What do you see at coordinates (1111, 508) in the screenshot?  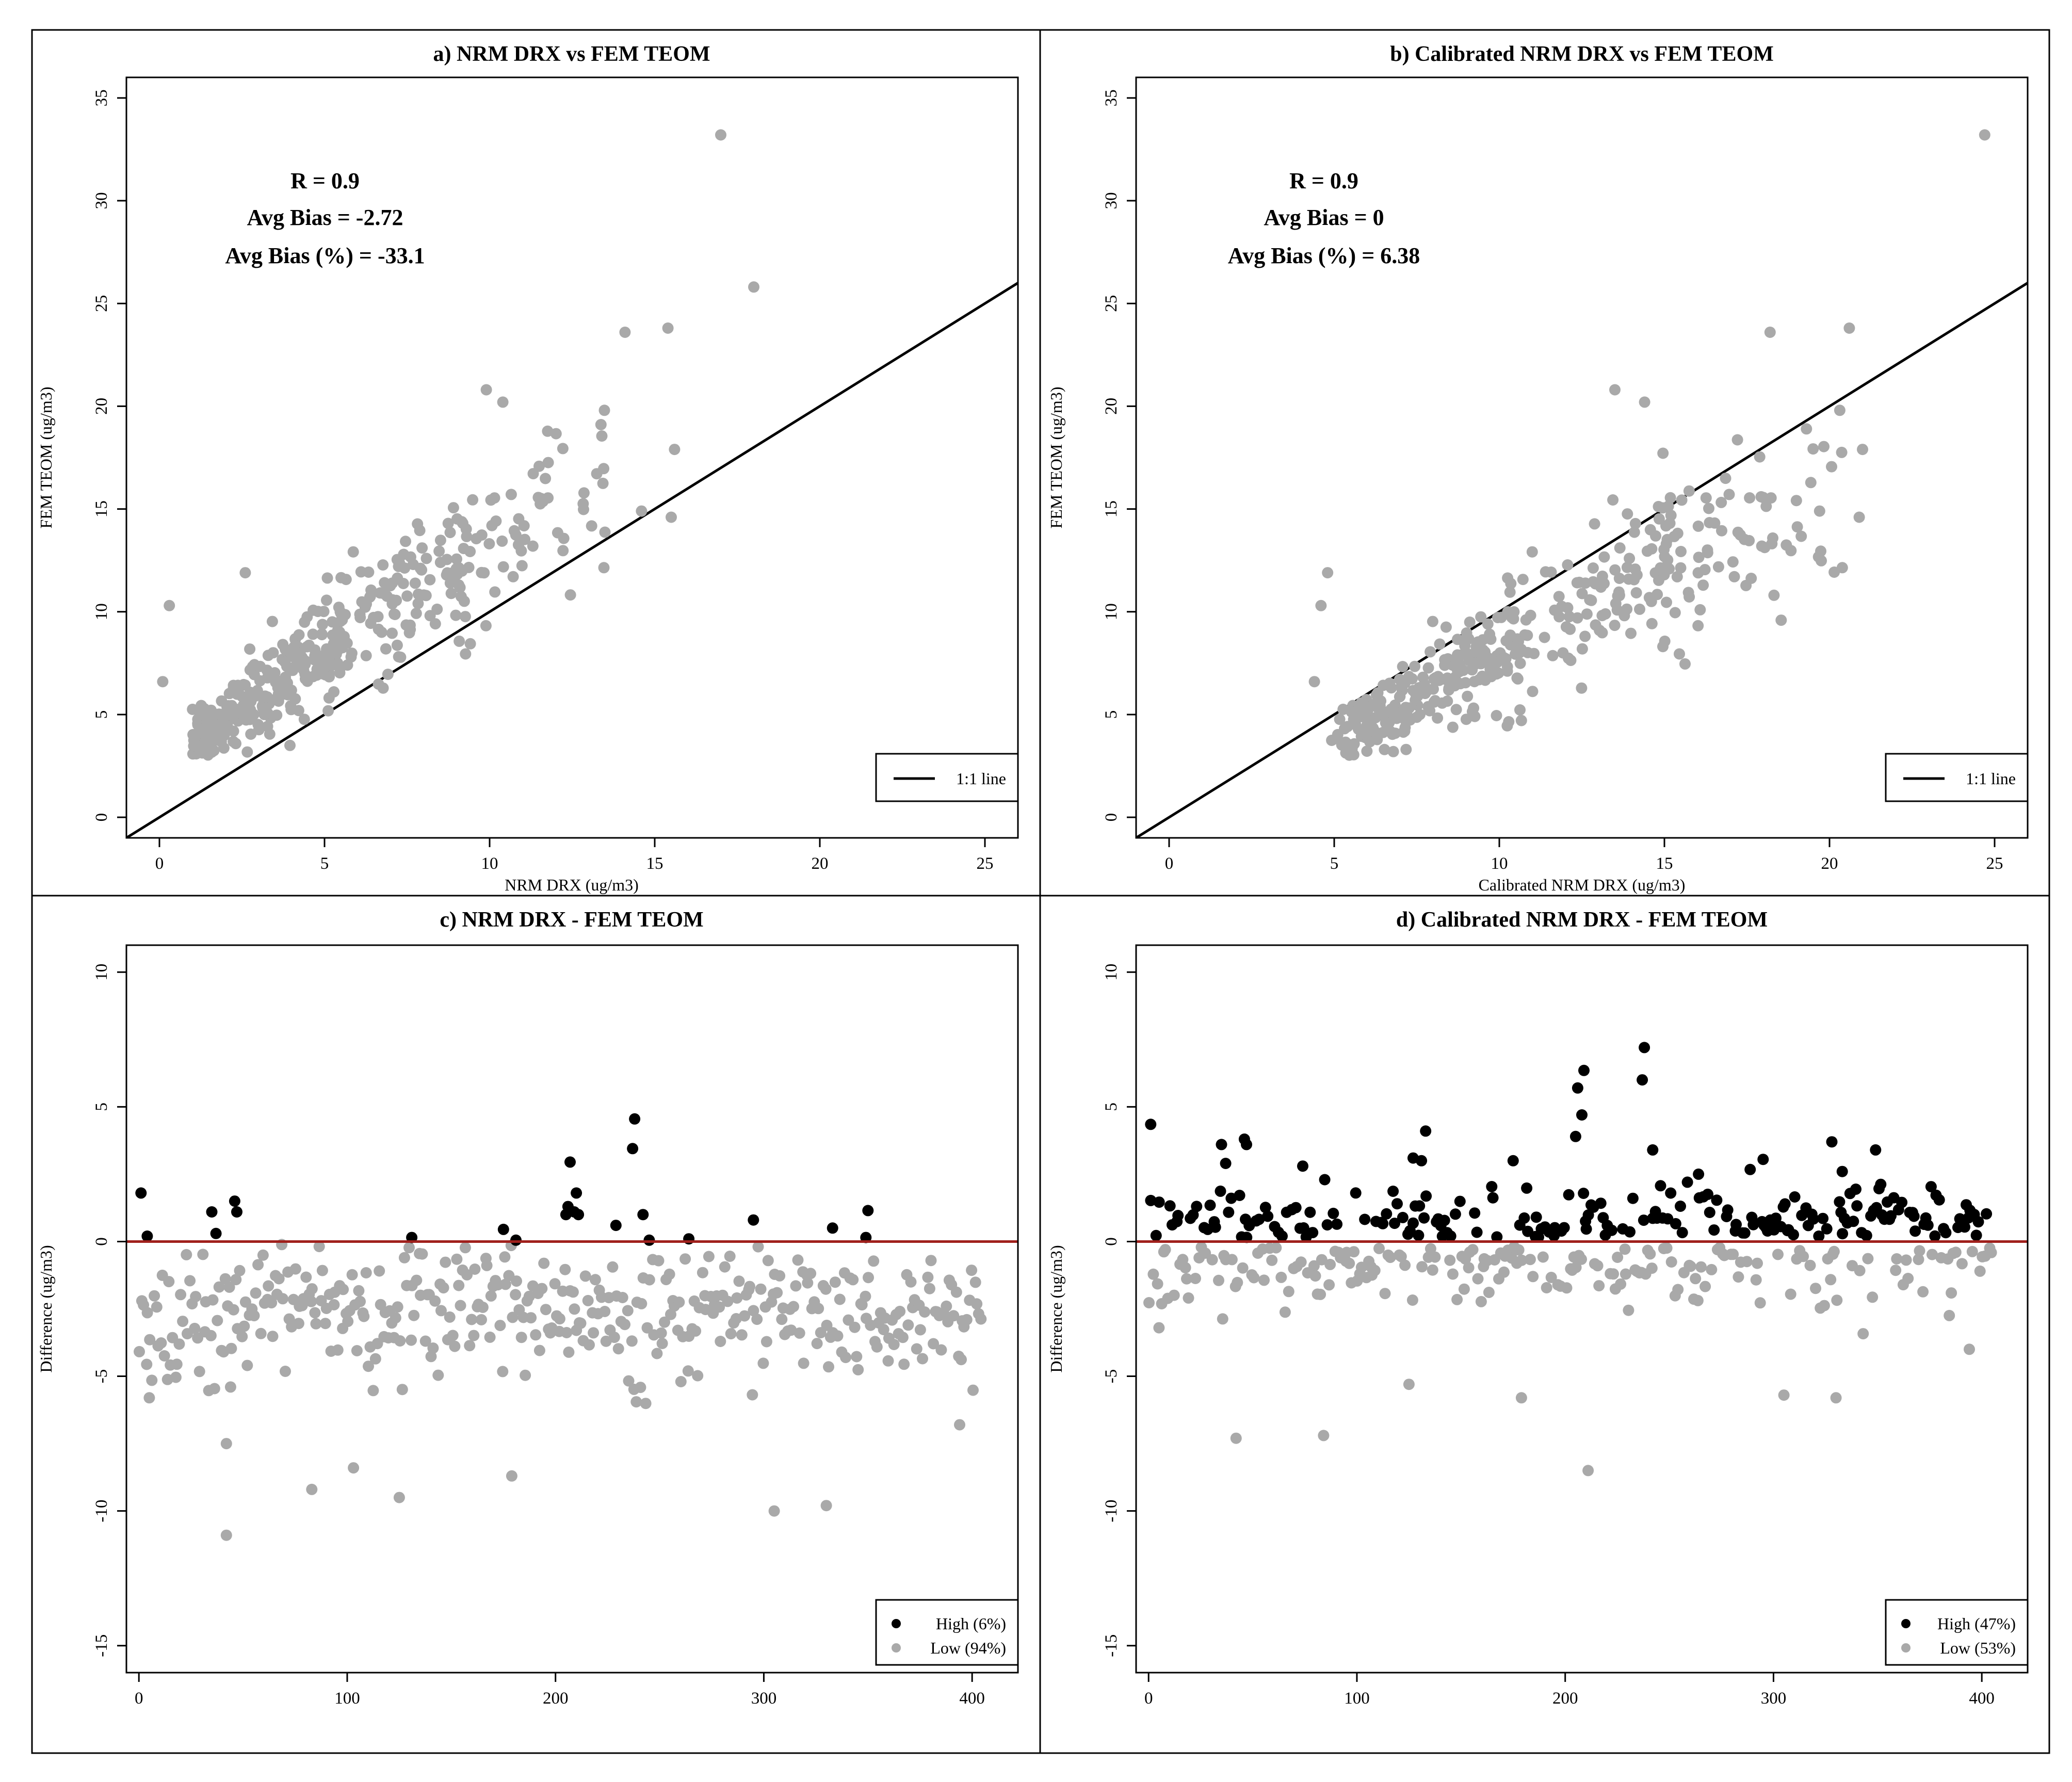 I see `panel-b-y-tick-label: 15` at bounding box center [1111, 508].